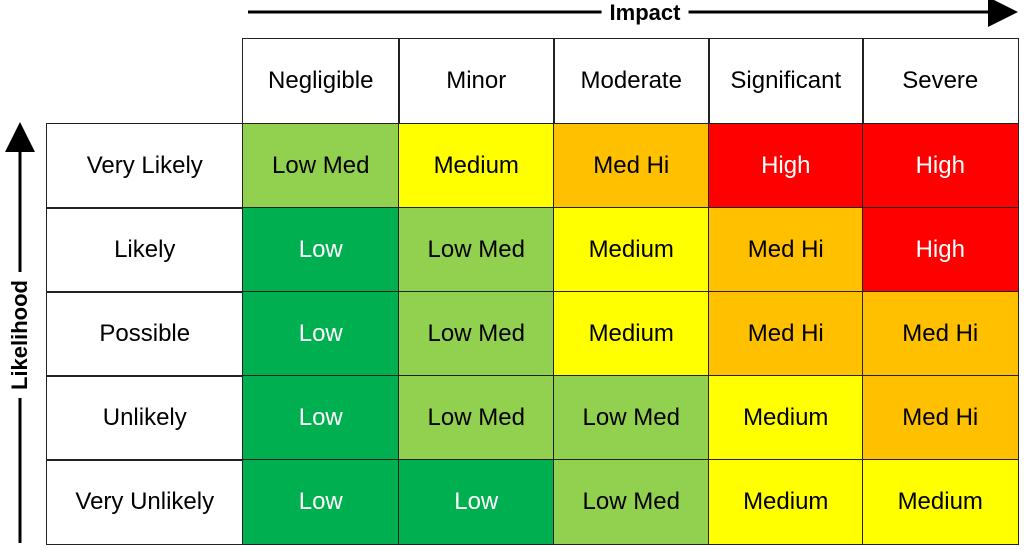 The width and height of the screenshot is (1024, 550). Describe the element at coordinates (20, 335) in the screenshot. I see `likelihood-title: Likelihood` at that location.